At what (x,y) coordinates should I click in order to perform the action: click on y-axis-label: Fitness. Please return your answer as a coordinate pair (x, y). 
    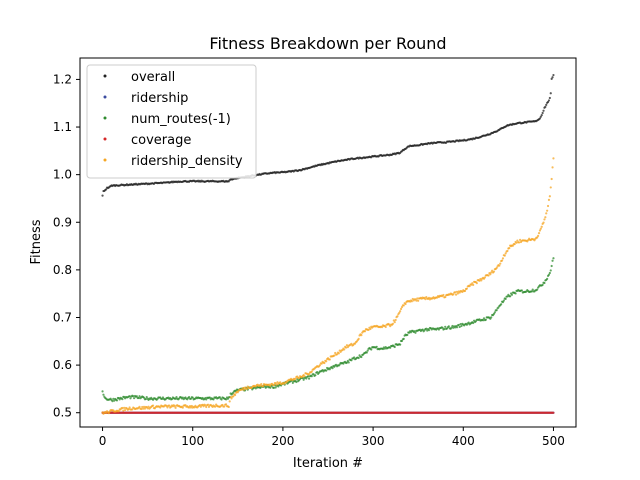
    Looking at the image, I should click on (36, 241).